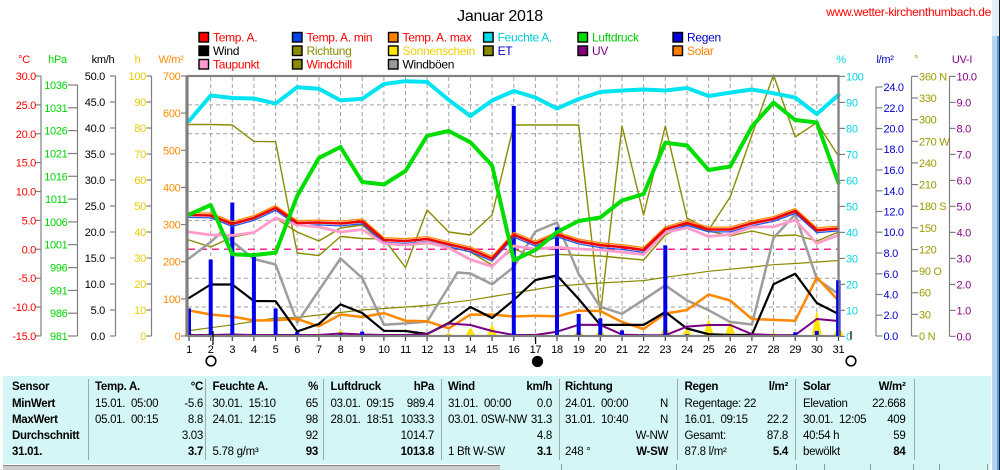 The width and height of the screenshot is (1000, 470). I want to click on svg-text: 12.0, so click(894, 213).